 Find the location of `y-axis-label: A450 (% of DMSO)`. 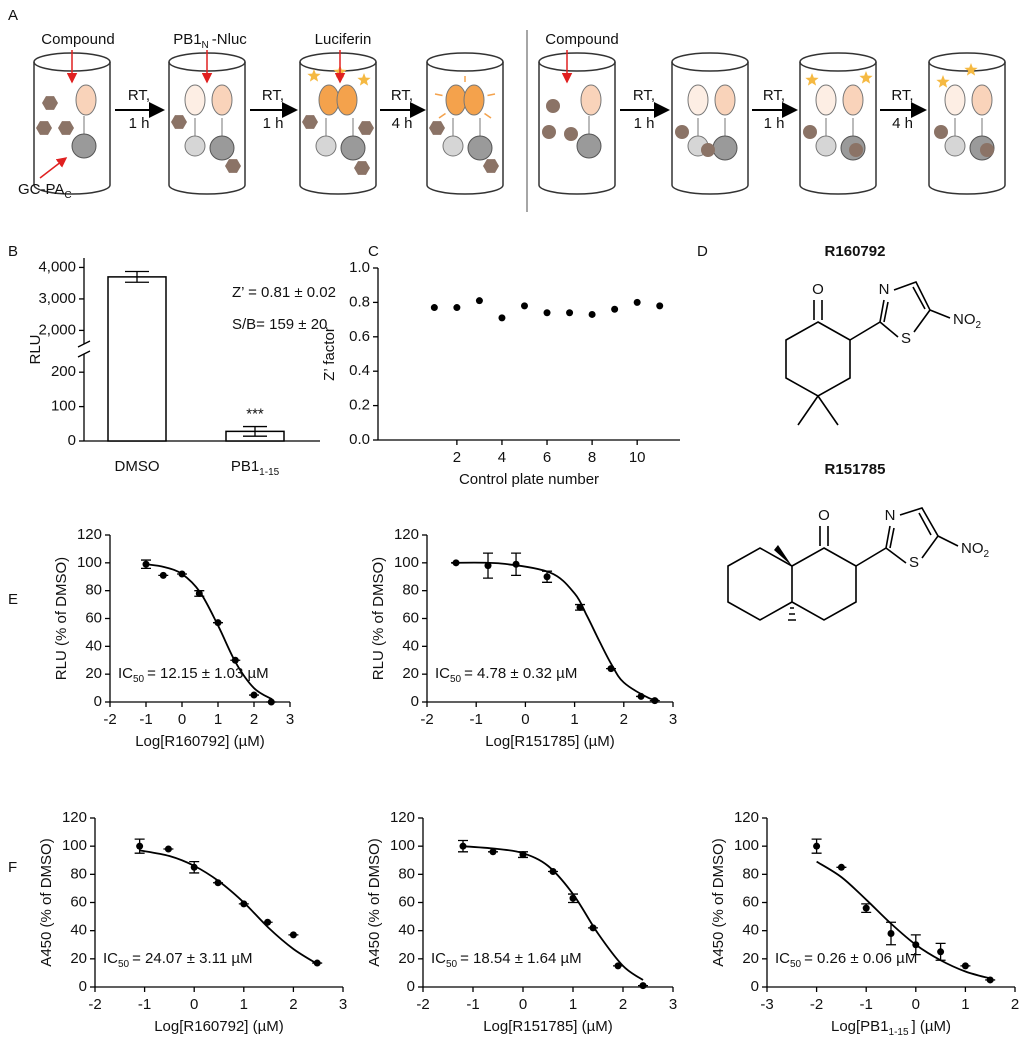

y-axis-label: A450 (% of DMSO) is located at coordinates (46, 902).